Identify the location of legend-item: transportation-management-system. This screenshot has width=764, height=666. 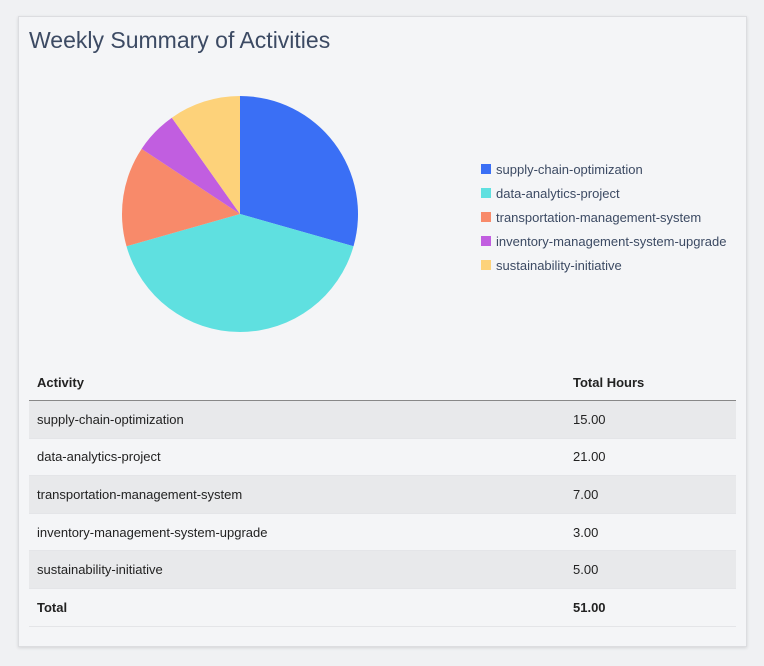
(604, 217).